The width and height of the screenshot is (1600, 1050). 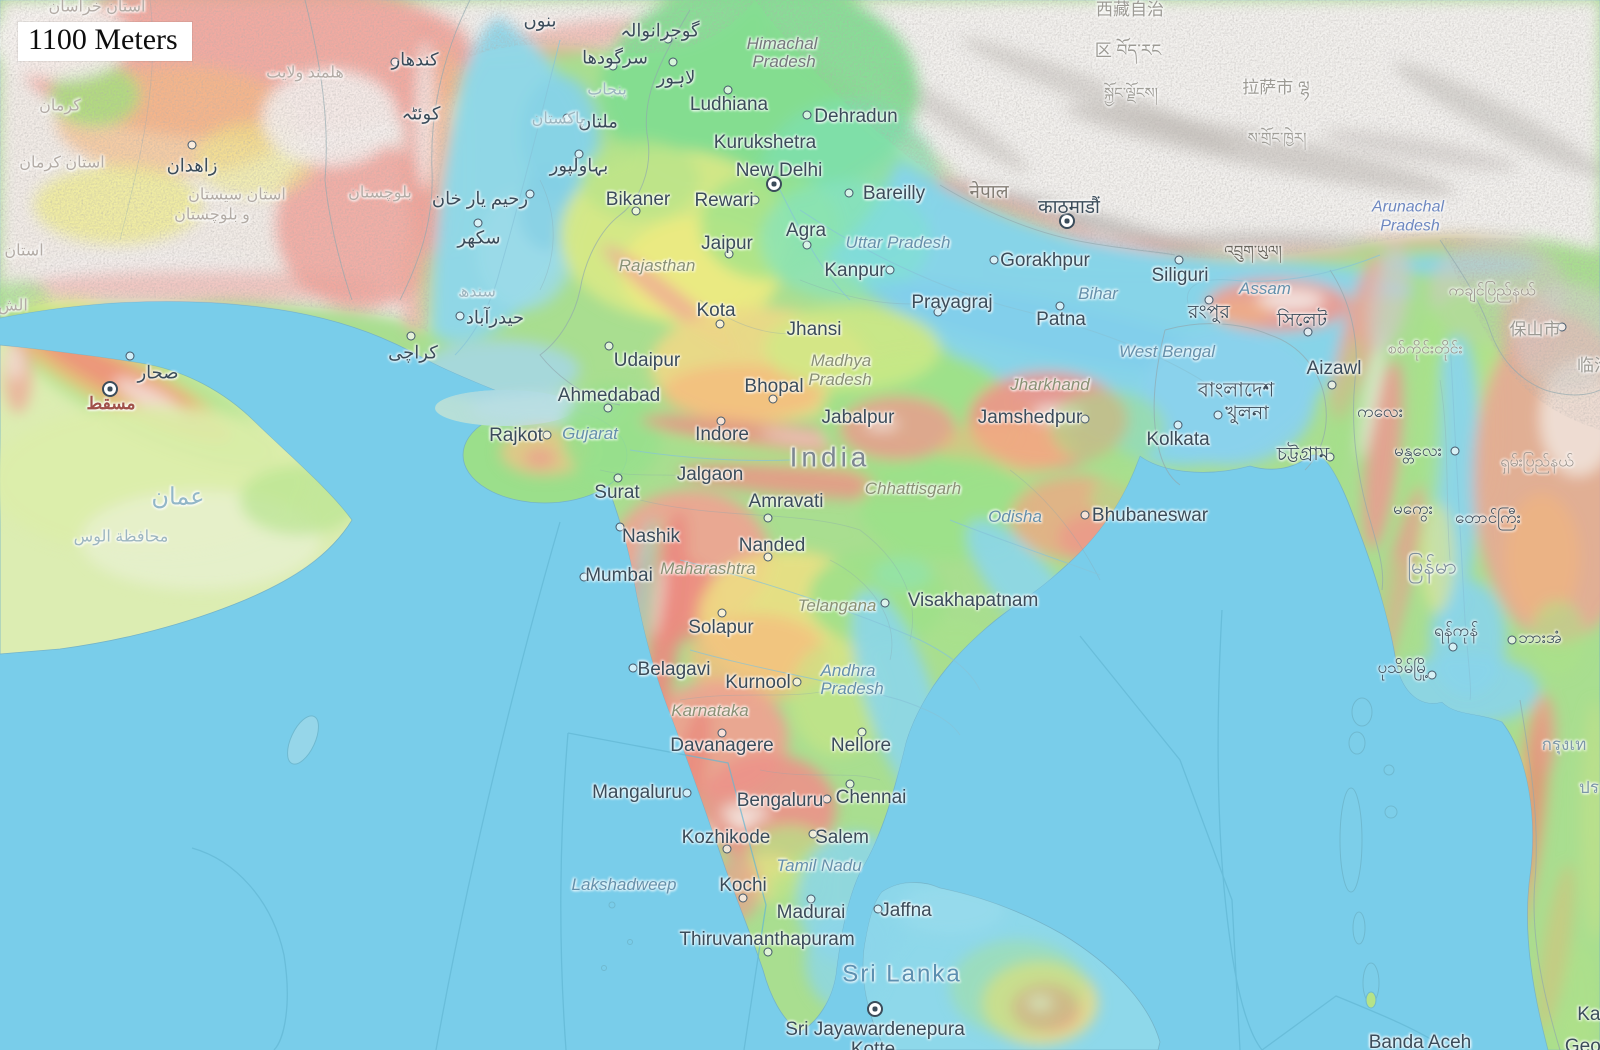 What do you see at coordinates (819, 866) in the screenshot?
I see `map-label-tamil-nadu: Tamil Nadu` at bounding box center [819, 866].